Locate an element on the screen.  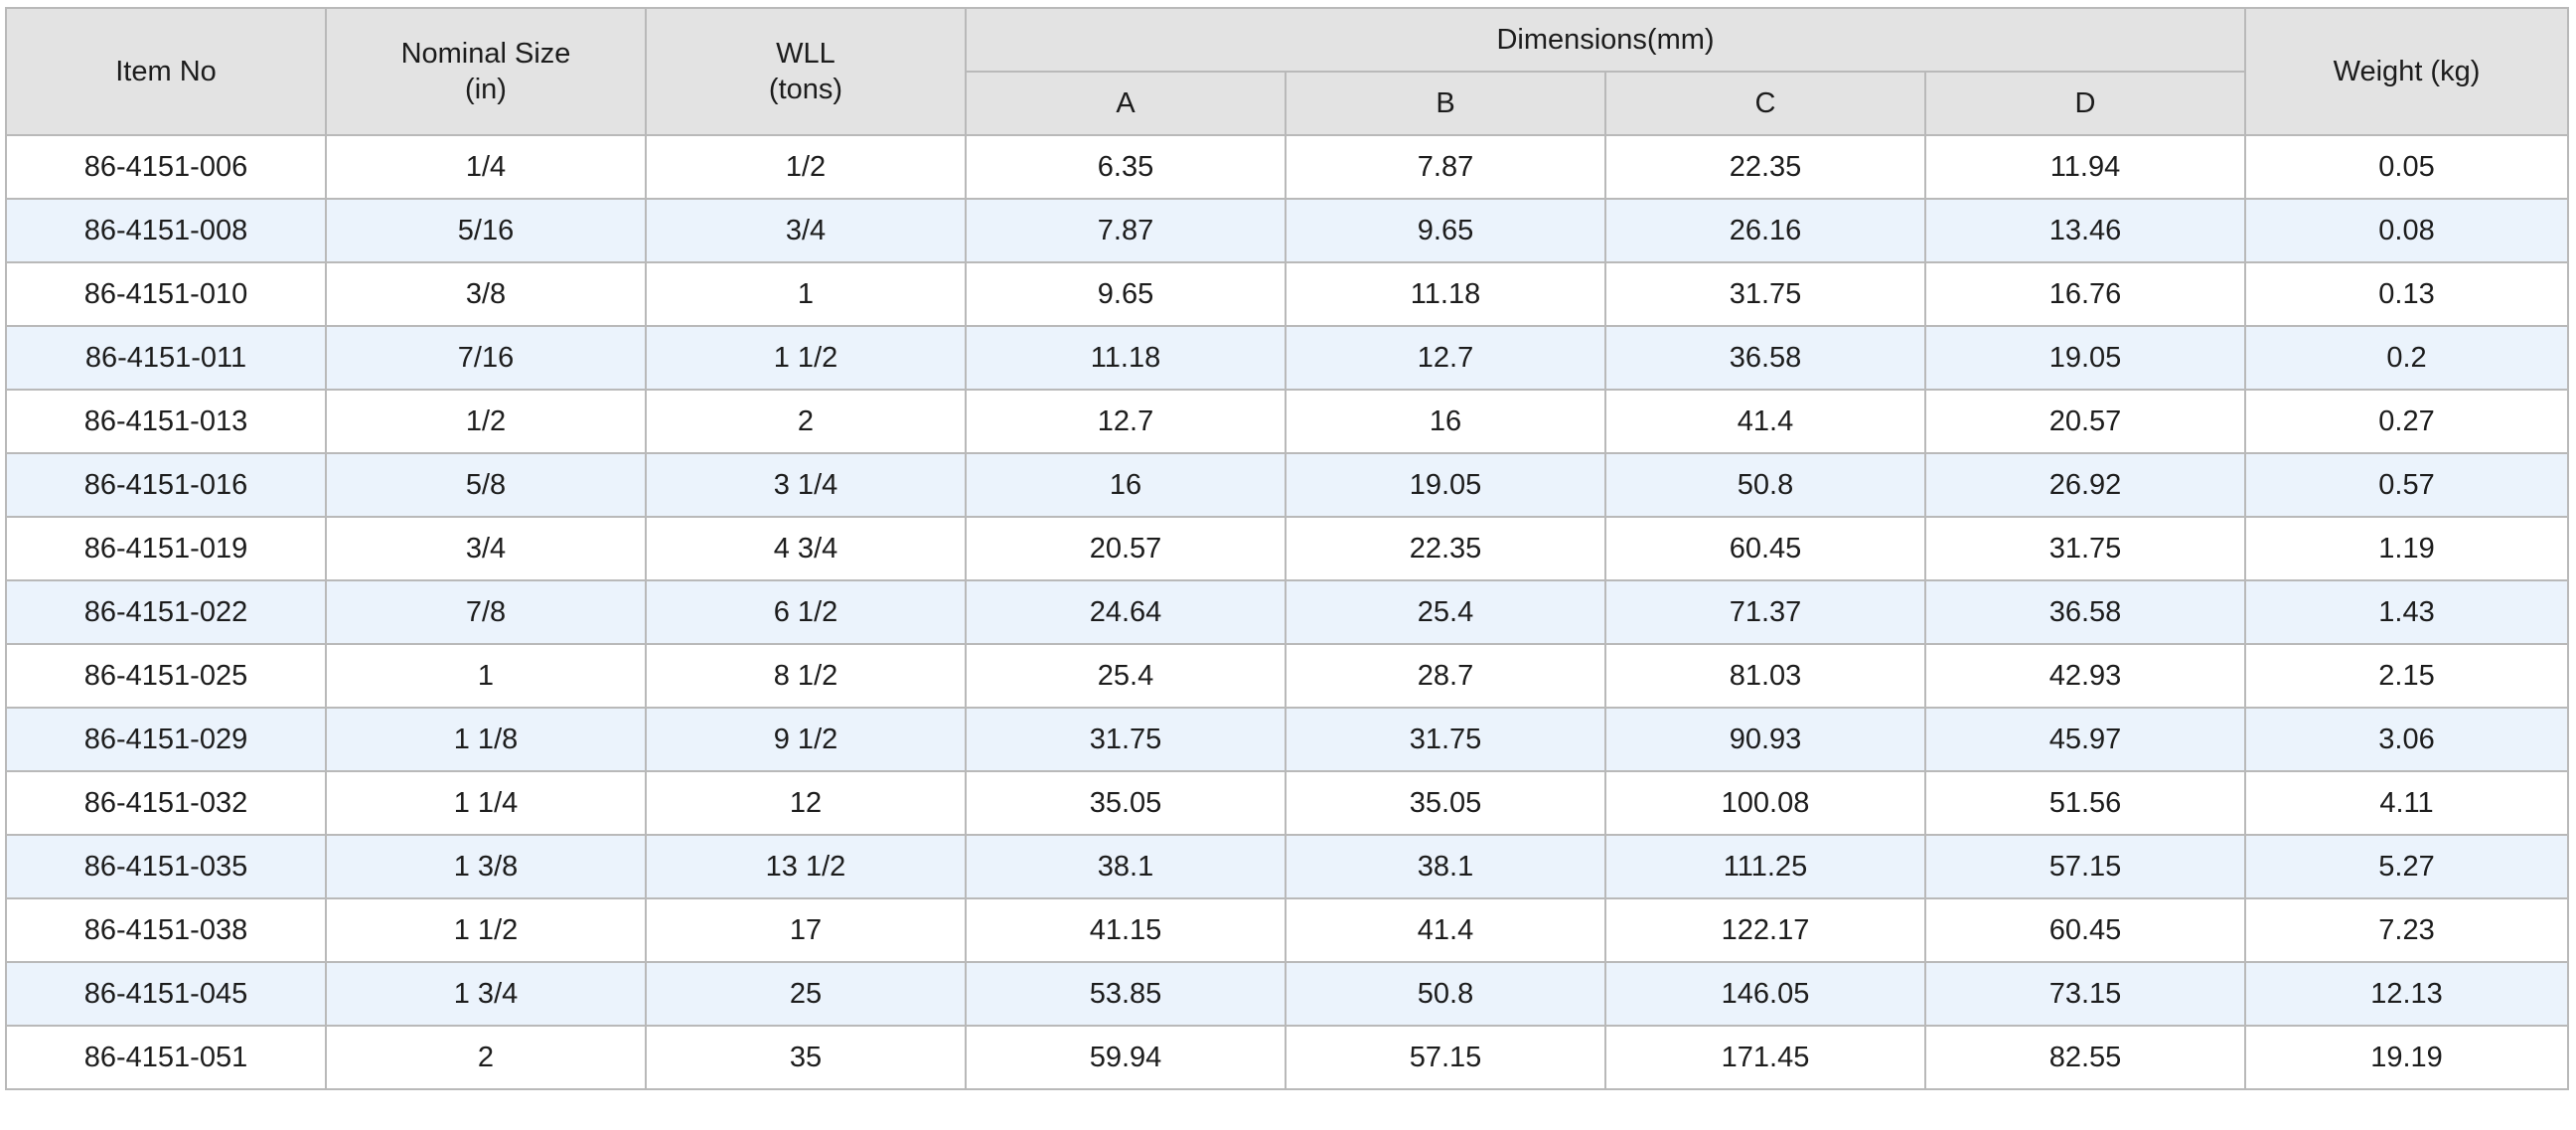
dim-b-cell: 41.4 is located at coordinates (1445, 930).